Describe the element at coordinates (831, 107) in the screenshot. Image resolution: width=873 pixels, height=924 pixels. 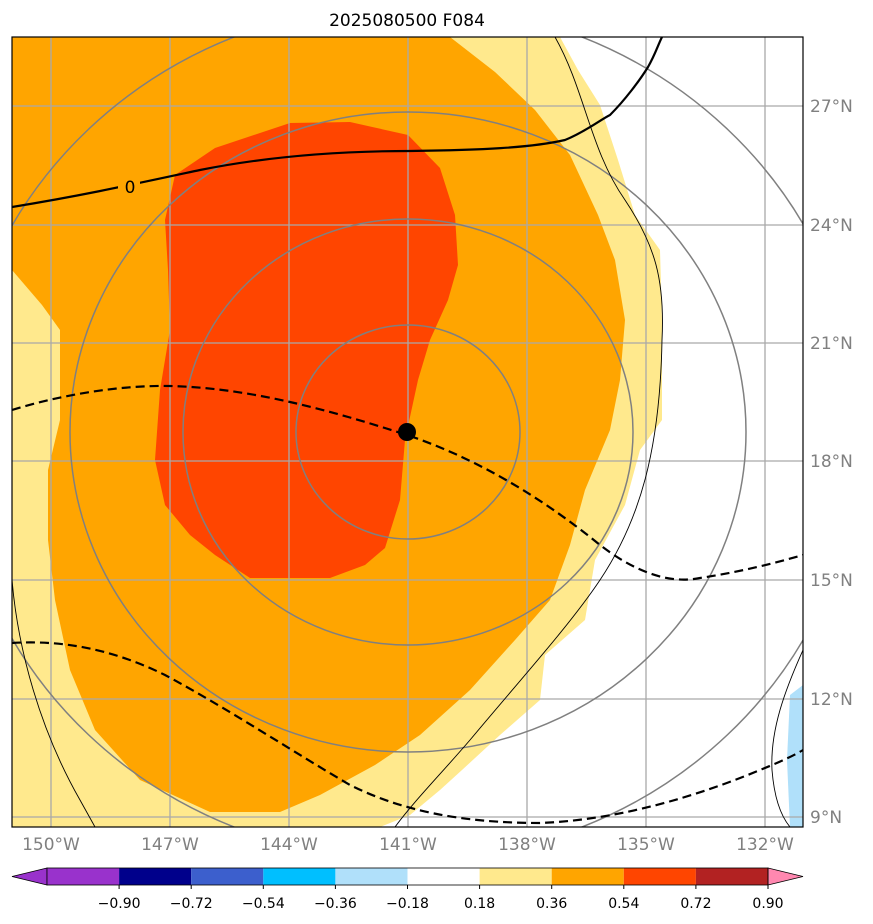
I see `lat-label: 27°N` at that location.